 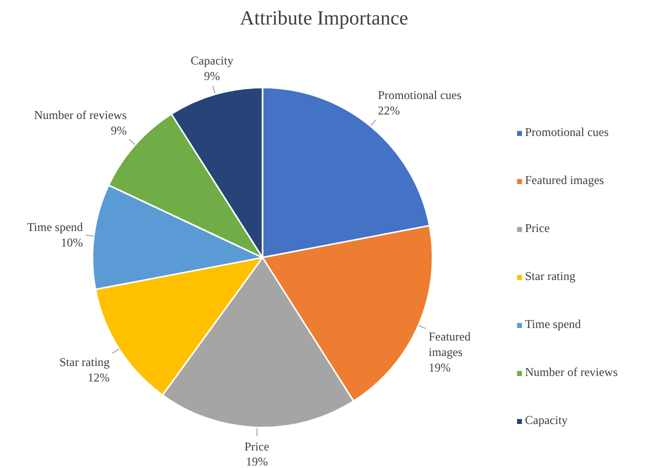 I want to click on legend-label: Time spend, so click(x=553, y=324).